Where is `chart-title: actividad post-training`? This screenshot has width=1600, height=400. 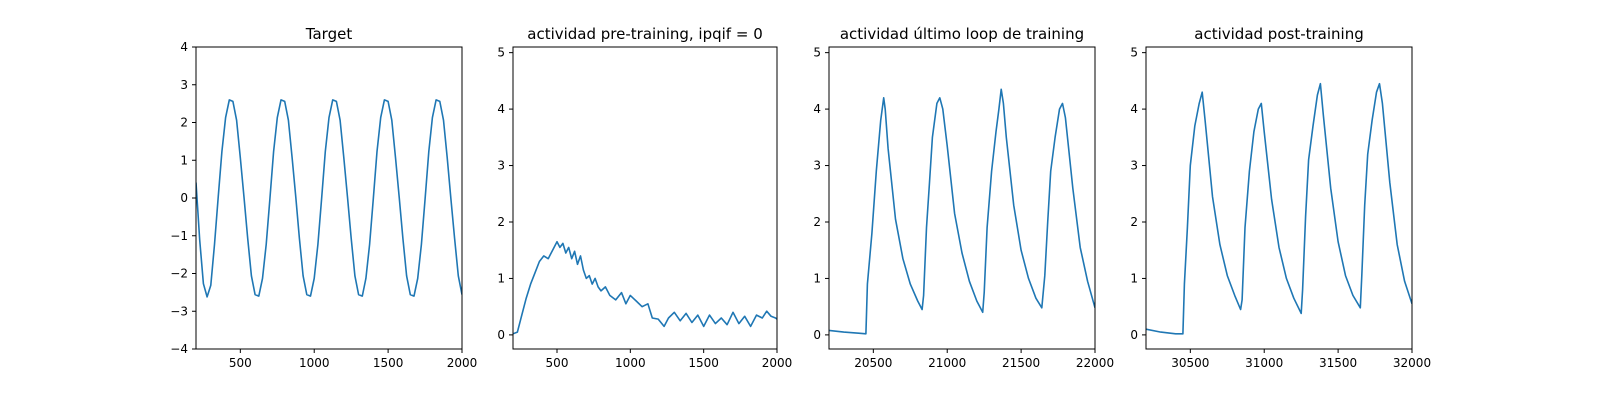
chart-title: actividad post-training is located at coordinates (1278, 34).